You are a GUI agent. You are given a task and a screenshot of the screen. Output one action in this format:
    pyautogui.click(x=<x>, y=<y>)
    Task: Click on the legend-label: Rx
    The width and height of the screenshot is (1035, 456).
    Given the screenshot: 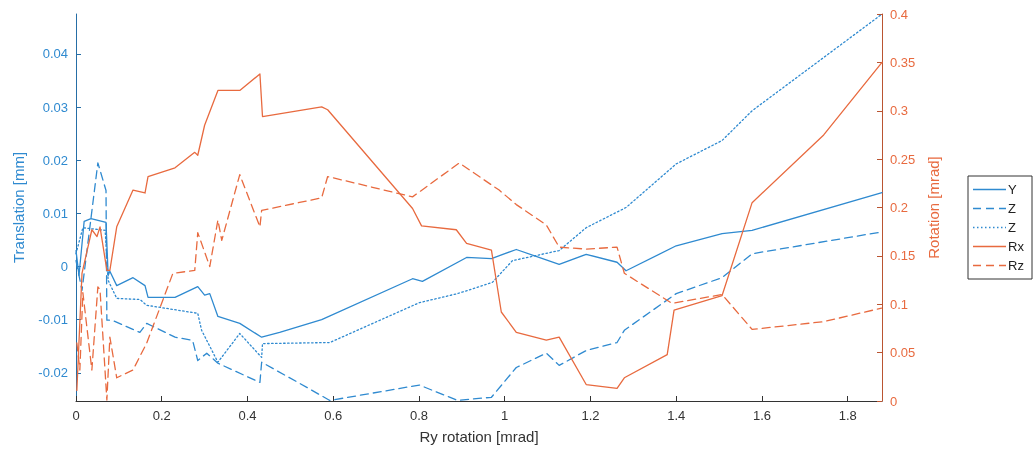 What is the action you would take?
    pyautogui.click(x=1016, y=246)
    